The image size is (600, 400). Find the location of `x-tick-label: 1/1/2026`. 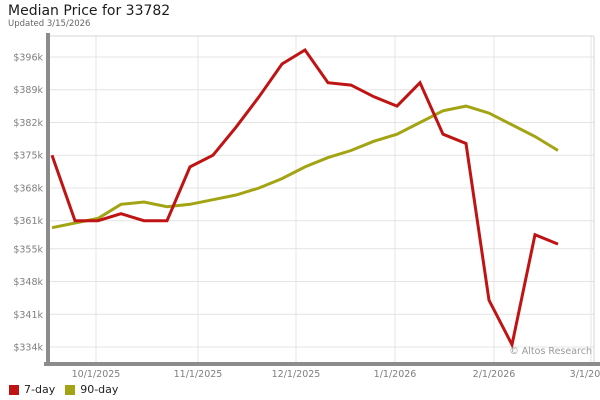

x-tick-label: 1/1/2026 is located at coordinates (395, 374).